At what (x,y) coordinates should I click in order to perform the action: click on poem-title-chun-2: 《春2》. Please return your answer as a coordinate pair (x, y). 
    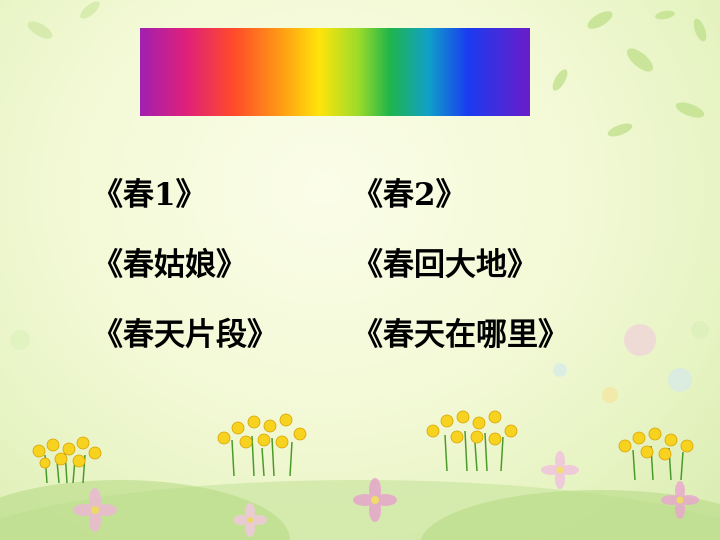
    Looking at the image, I should click on (409, 195).